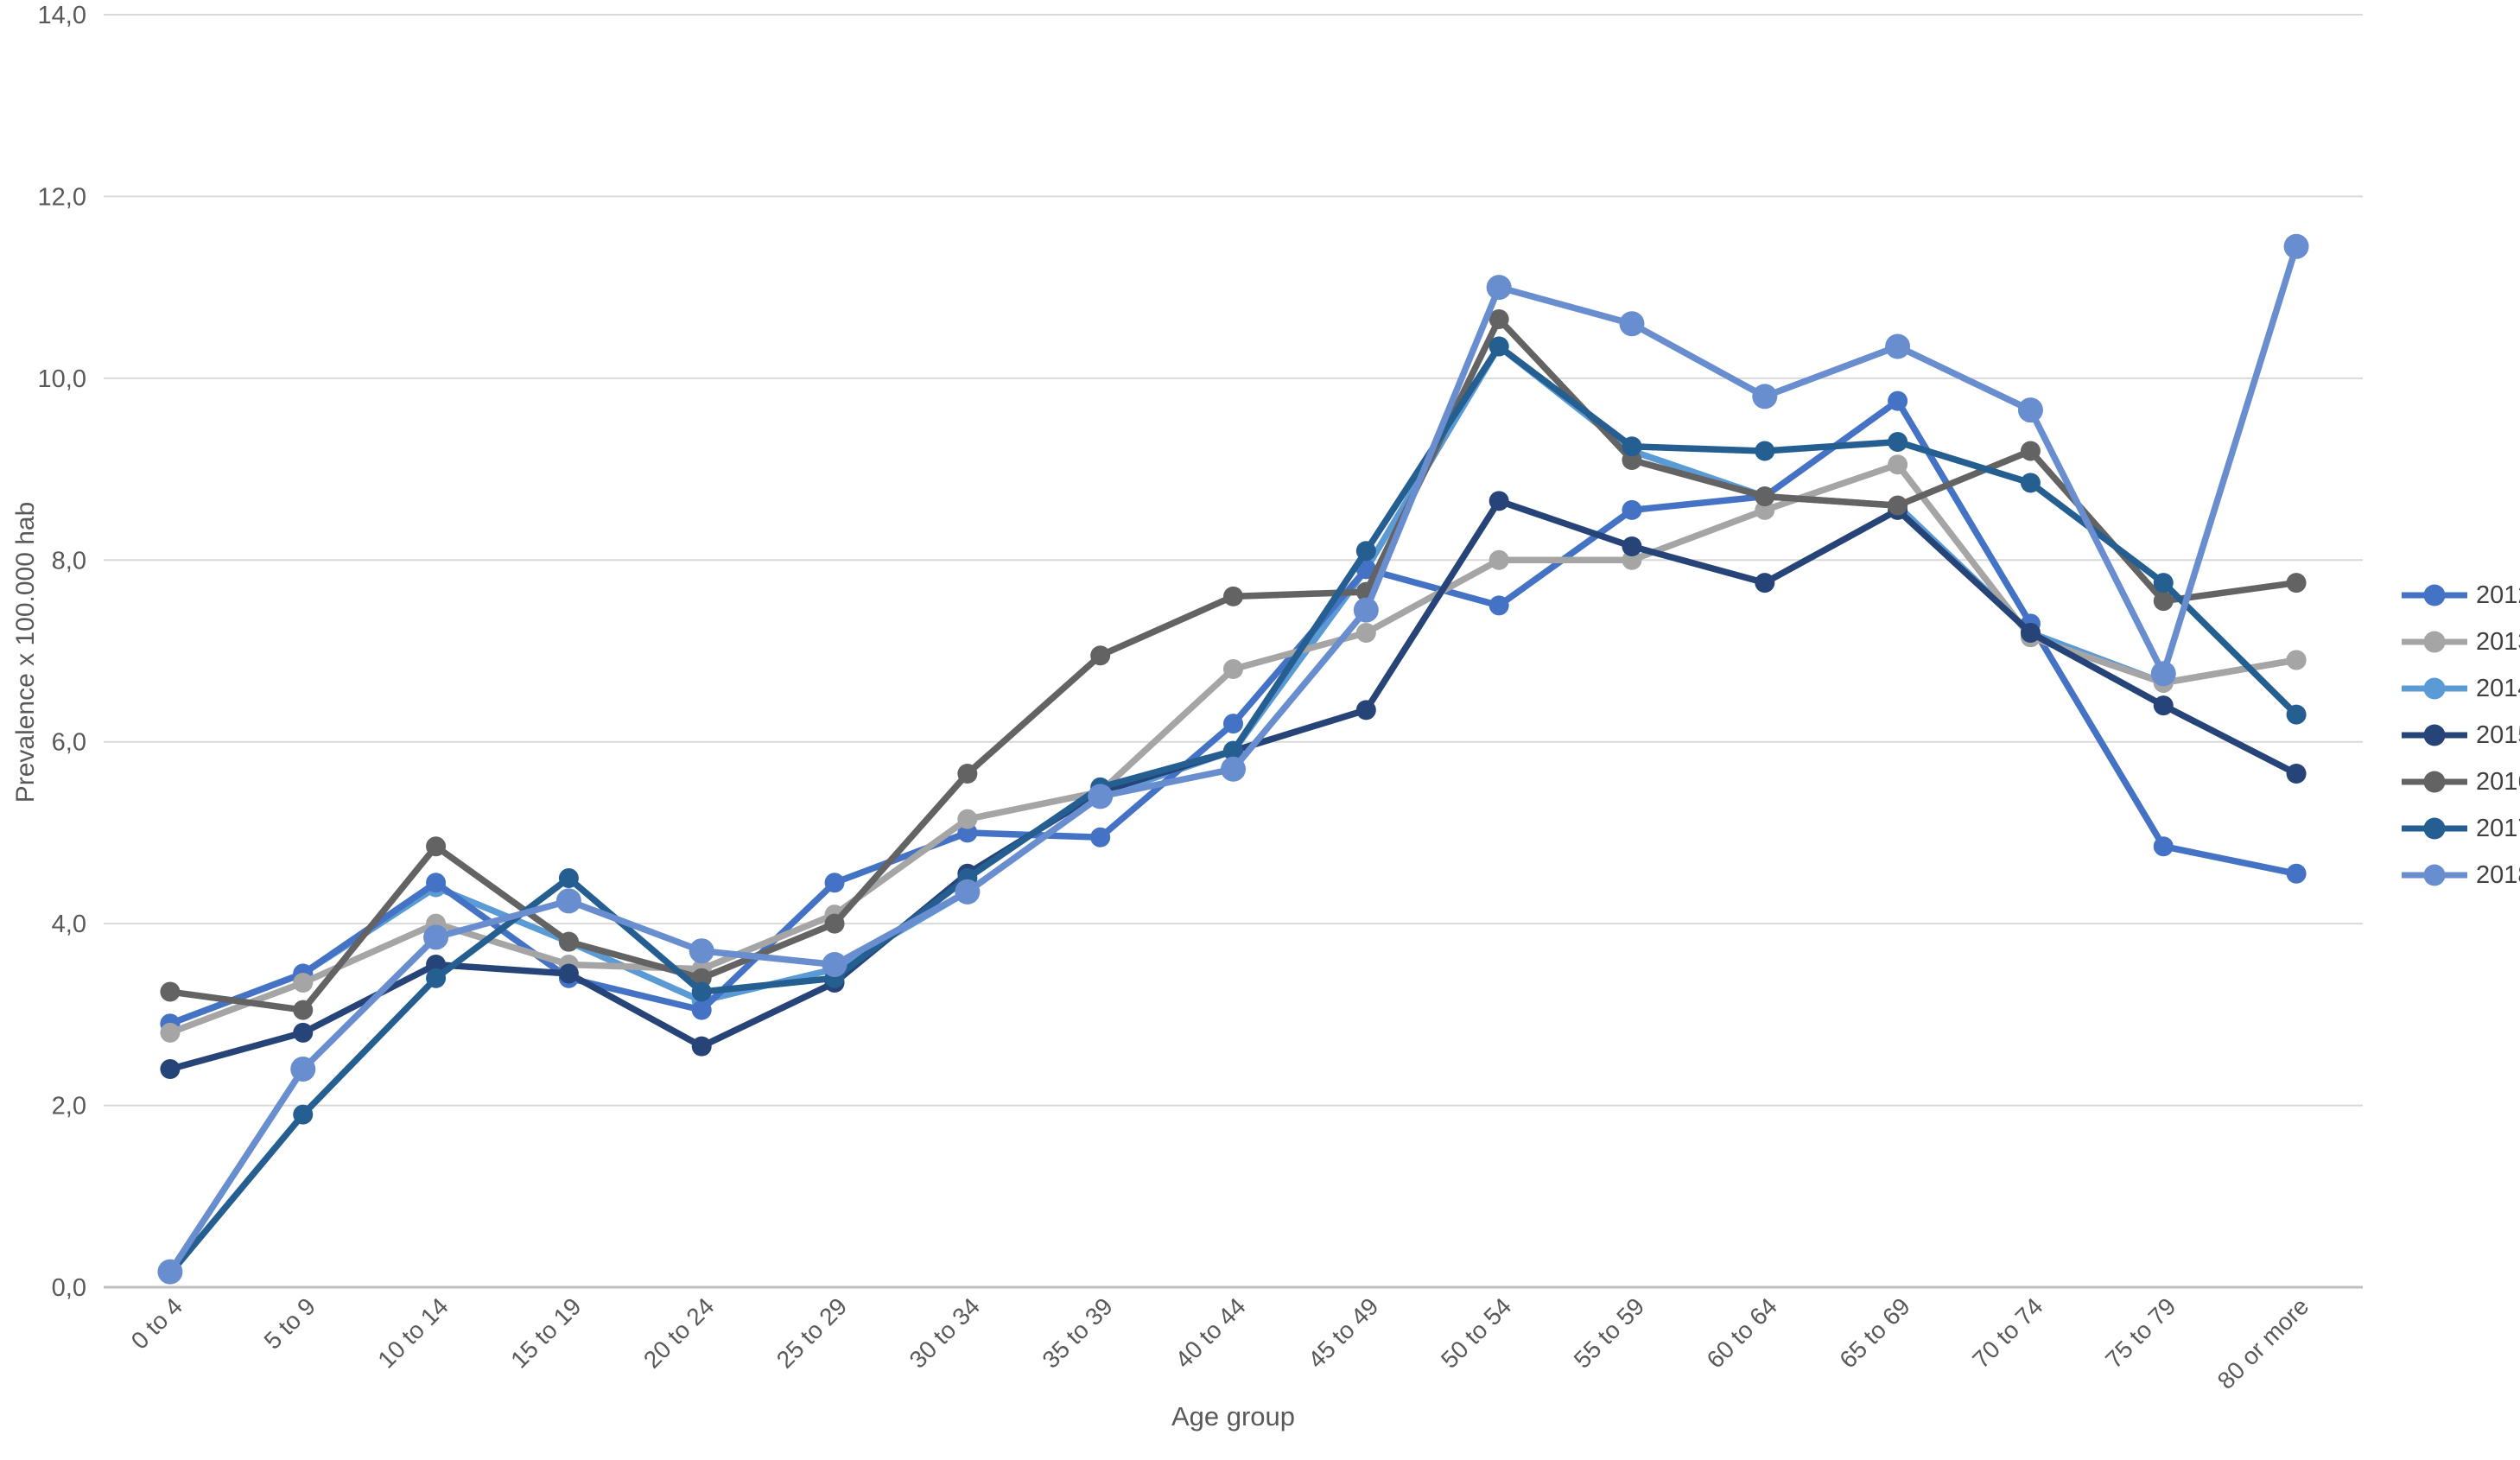 This screenshot has height=1460, width=2520. What do you see at coordinates (1100, 655) in the screenshot?
I see `data-point-2016-35 to 39` at bounding box center [1100, 655].